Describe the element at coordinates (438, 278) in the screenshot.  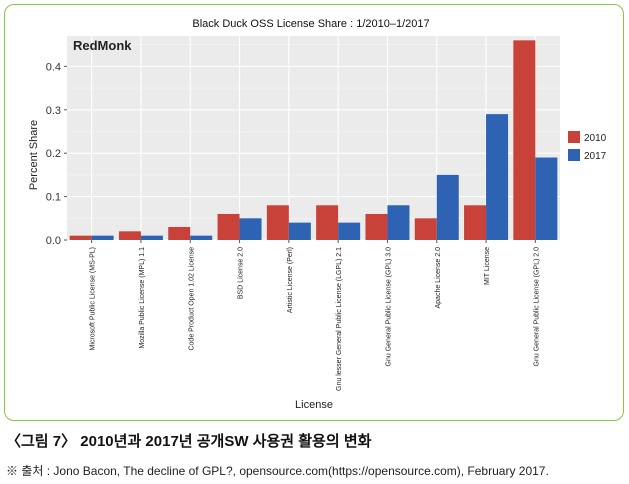
I see `x-tick-label: Apache License 2.0` at that location.